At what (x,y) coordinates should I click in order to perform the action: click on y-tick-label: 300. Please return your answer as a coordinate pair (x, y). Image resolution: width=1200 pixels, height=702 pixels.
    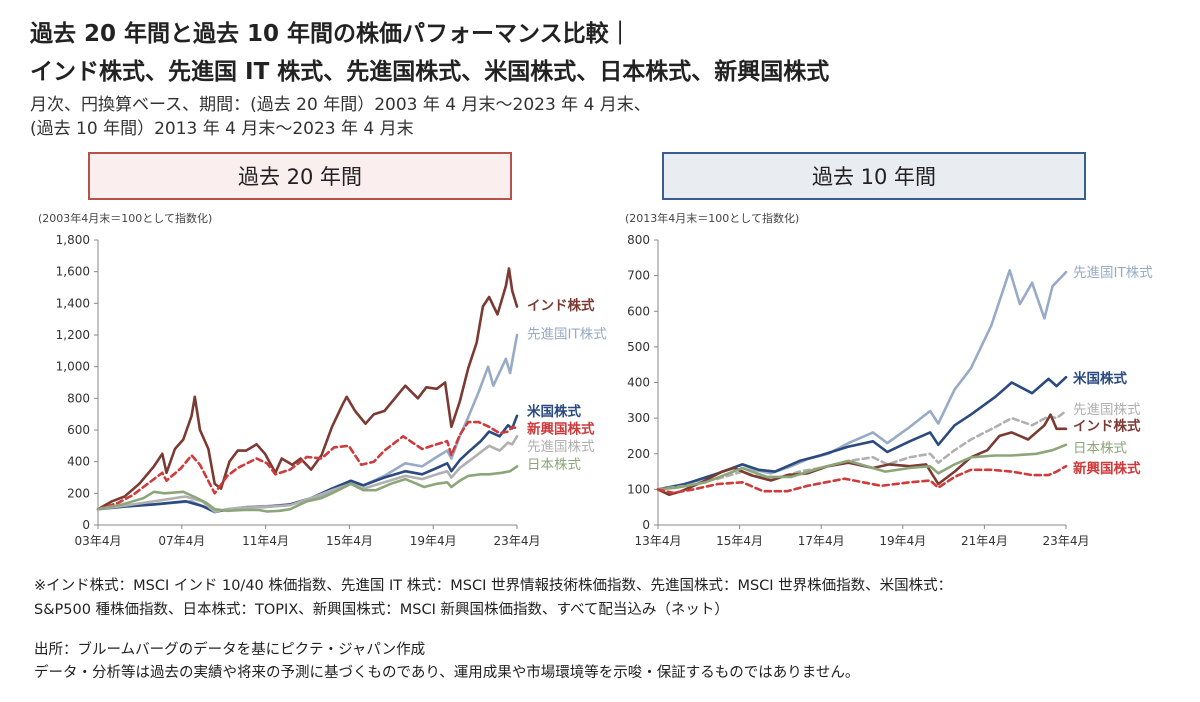
    Looking at the image, I should click on (638, 418).